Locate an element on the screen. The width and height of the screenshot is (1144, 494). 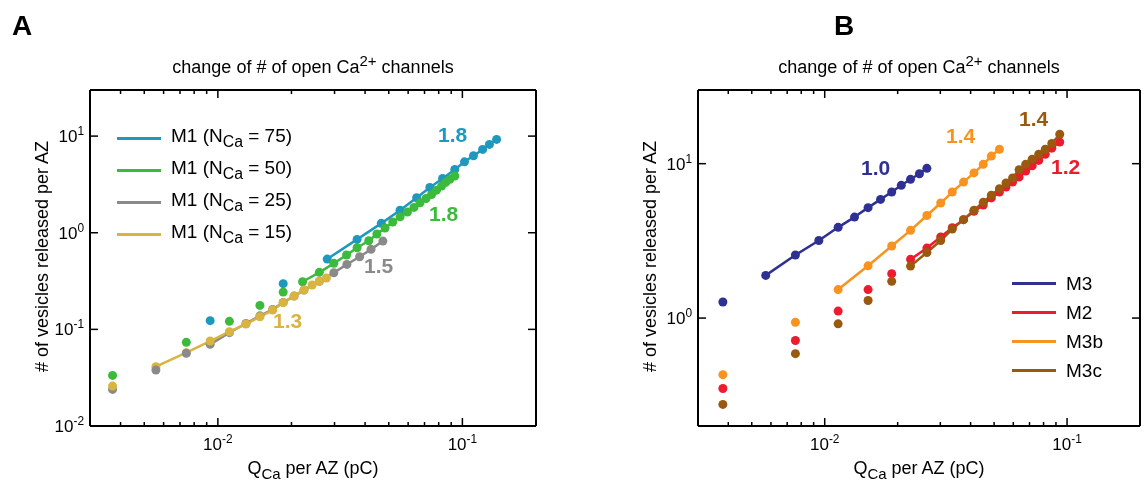
text: A is located at coordinates (22, 26).